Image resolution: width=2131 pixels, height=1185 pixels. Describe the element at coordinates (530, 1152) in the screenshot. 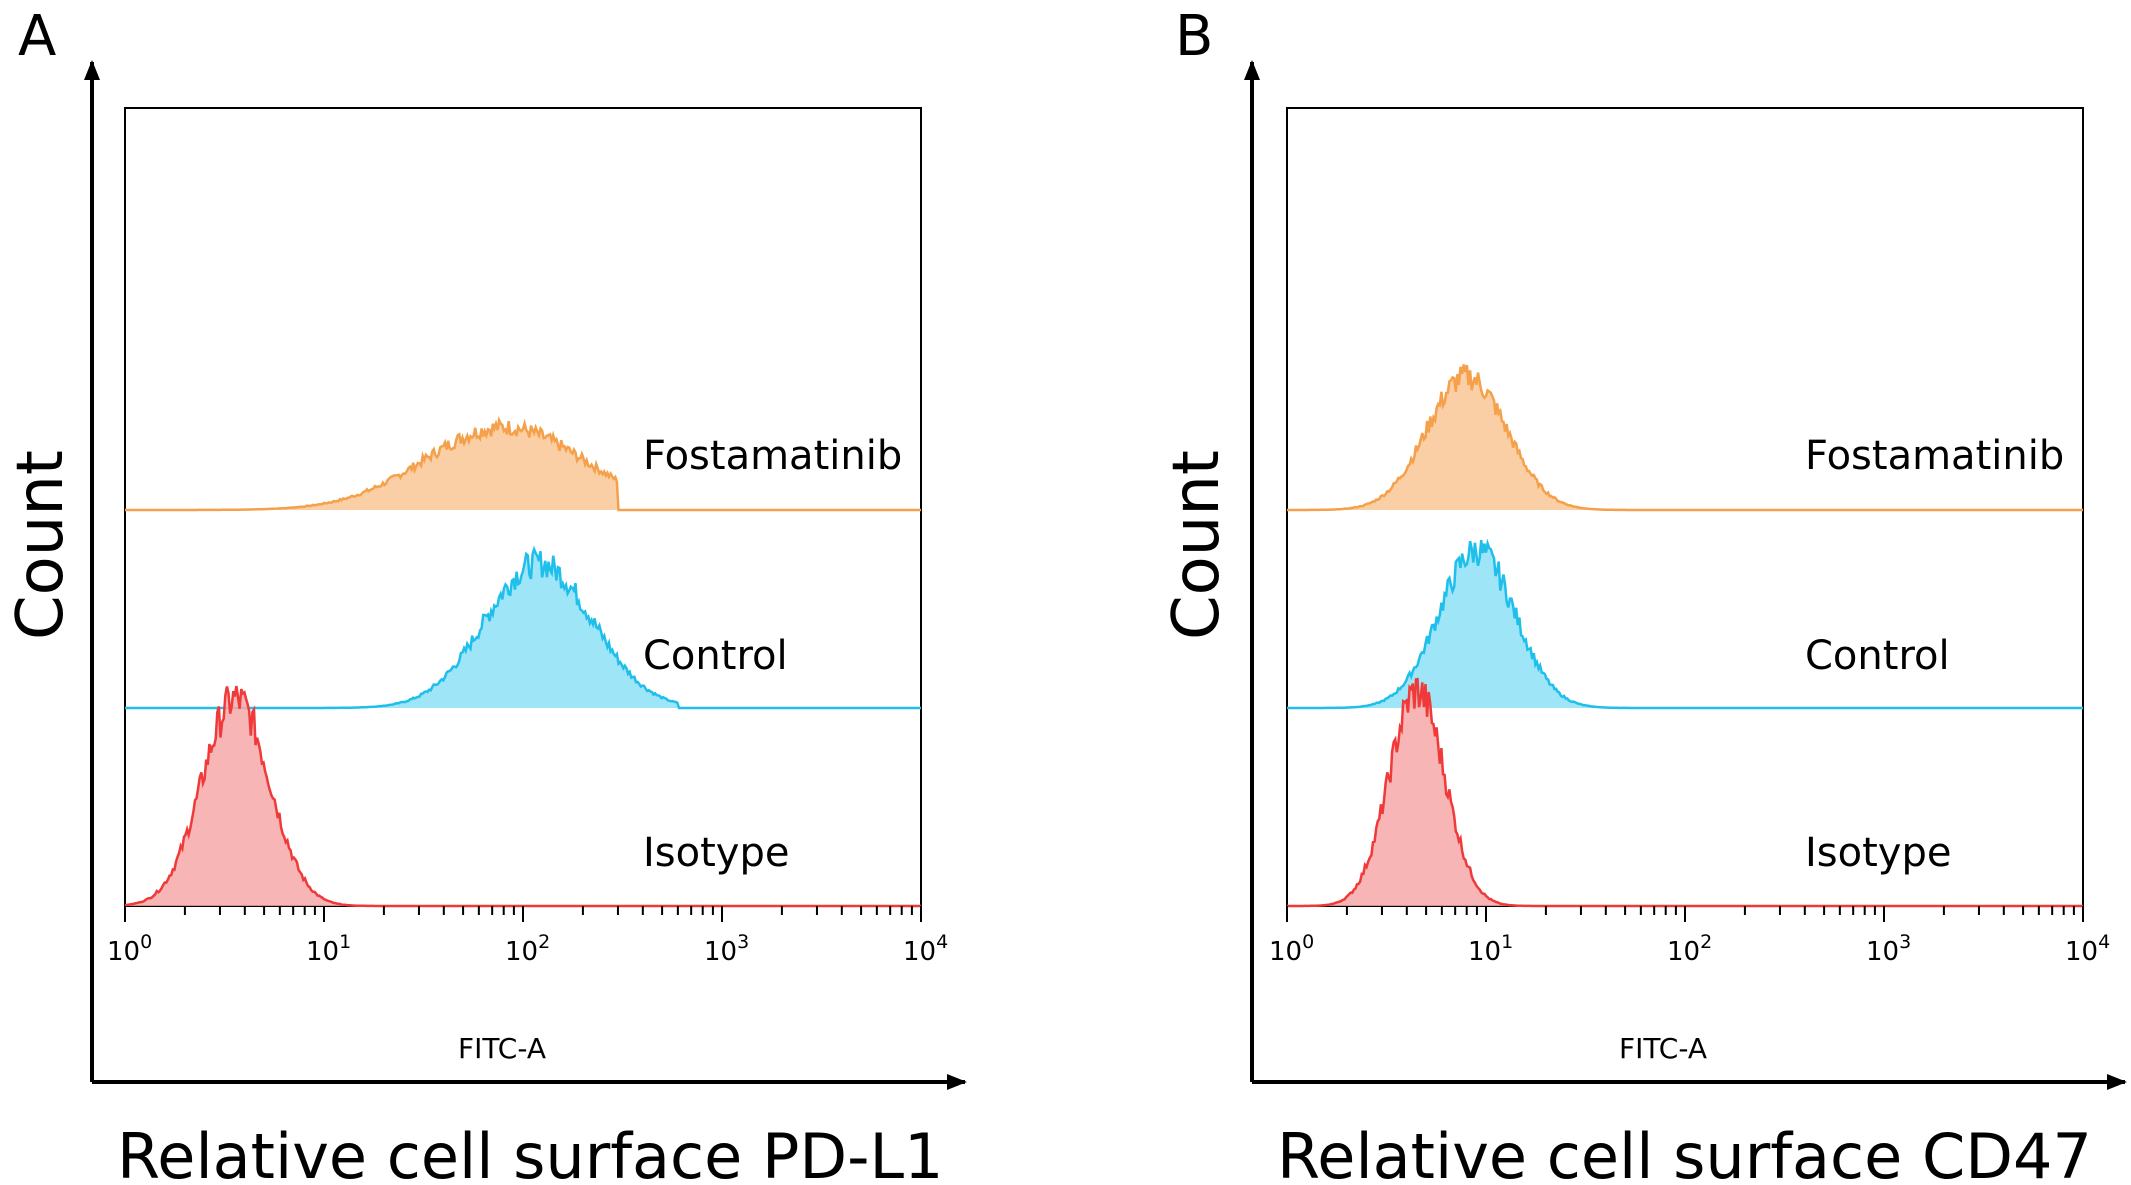

I see `x-axis-title: Relative cell surface PD-L1` at that location.